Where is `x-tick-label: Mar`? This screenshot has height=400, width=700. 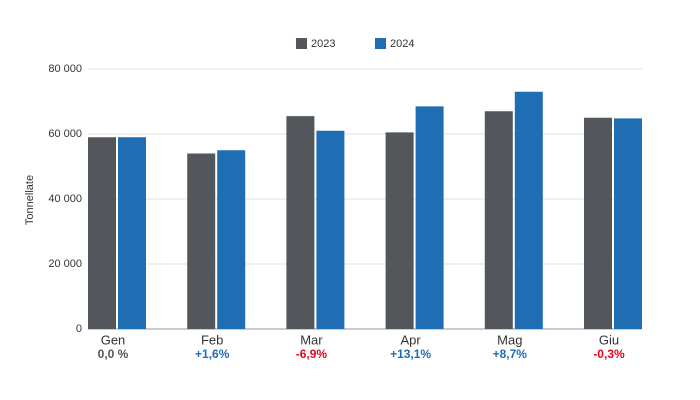
x-tick-label: Mar is located at coordinates (311, 339).